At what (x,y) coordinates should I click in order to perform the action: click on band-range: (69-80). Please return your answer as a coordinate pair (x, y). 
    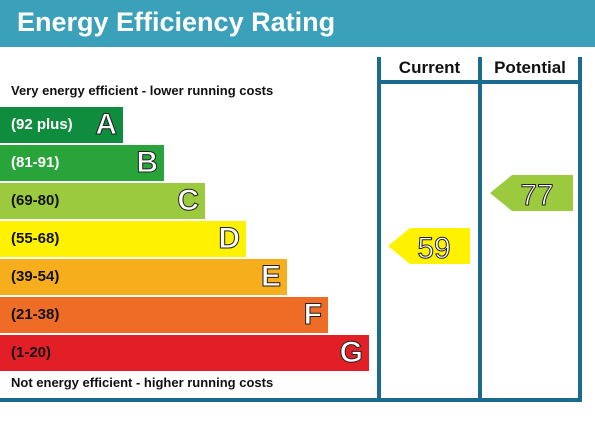
    Looking at the image, I should click on (35, 200).